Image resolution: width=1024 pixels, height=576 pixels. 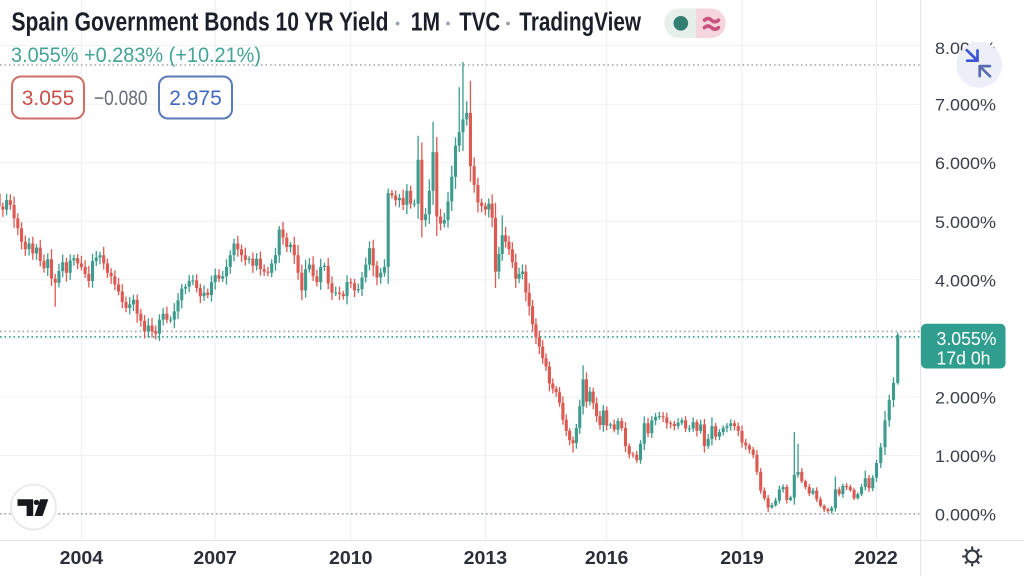 What do you see at coordinates (965, 397) in the screenshot?
I see `svg-text: 2.000%` at bounding box center [965, 397].